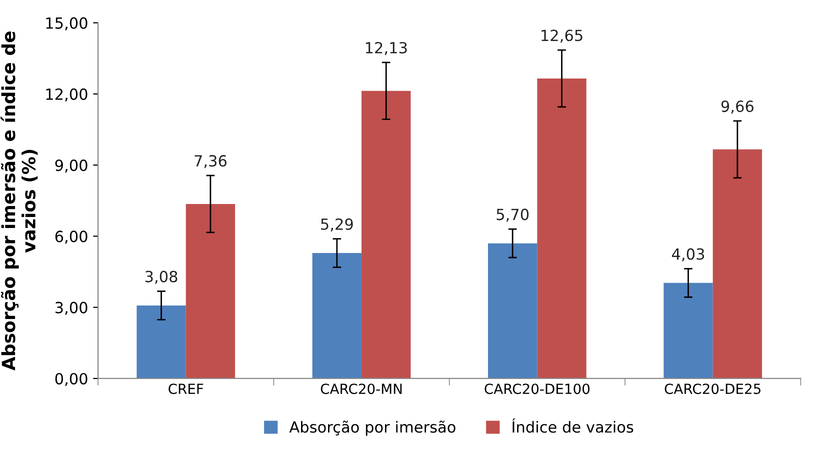 This screenshot has height=456, width=817. I want to click on data-label: 5,29, so click(337, 225).